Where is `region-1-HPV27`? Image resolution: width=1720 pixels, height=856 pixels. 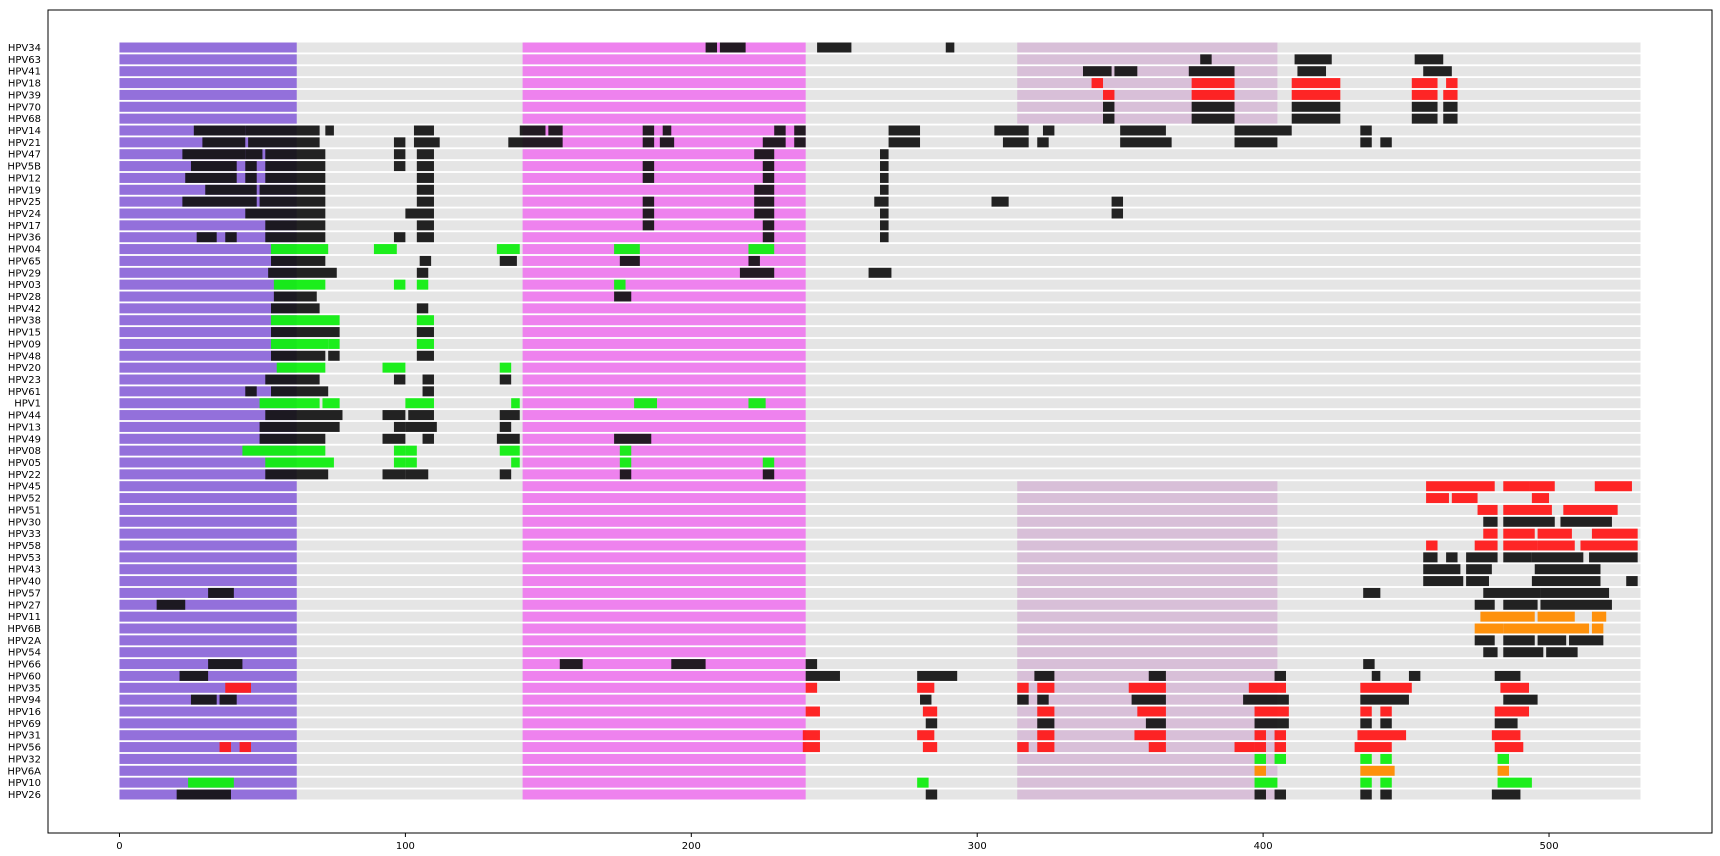
region-1-HPV27 is located at coordinates (664, 604).